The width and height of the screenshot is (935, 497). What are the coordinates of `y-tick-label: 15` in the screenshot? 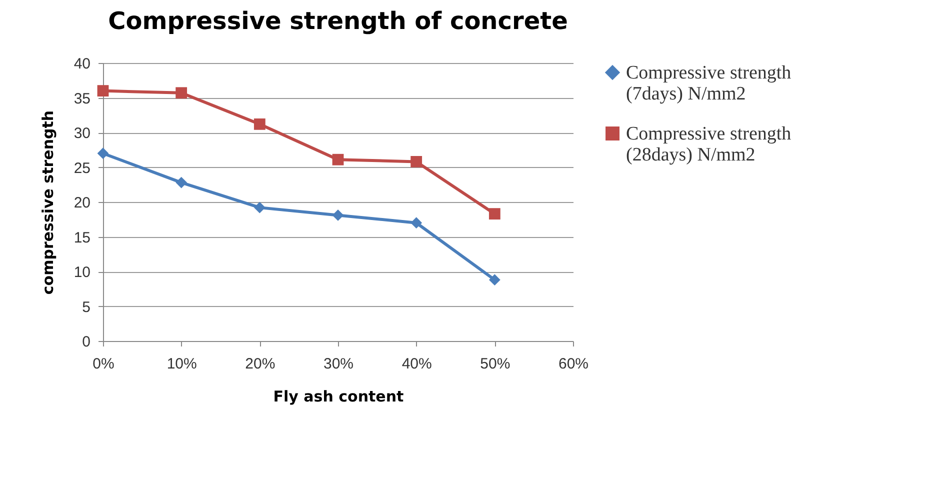 It's located at (82, 237).